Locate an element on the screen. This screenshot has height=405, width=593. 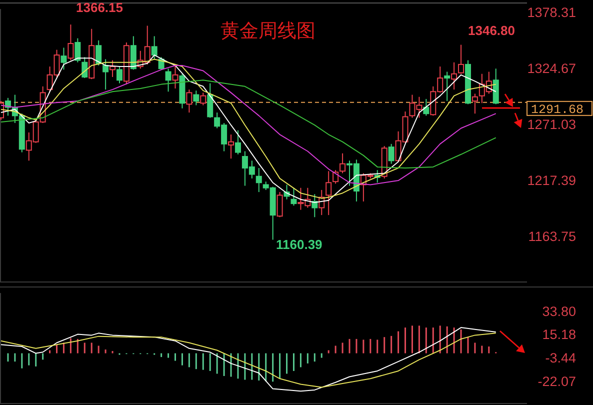
text: 黄金周线图 is located at coordinates (268, 31).